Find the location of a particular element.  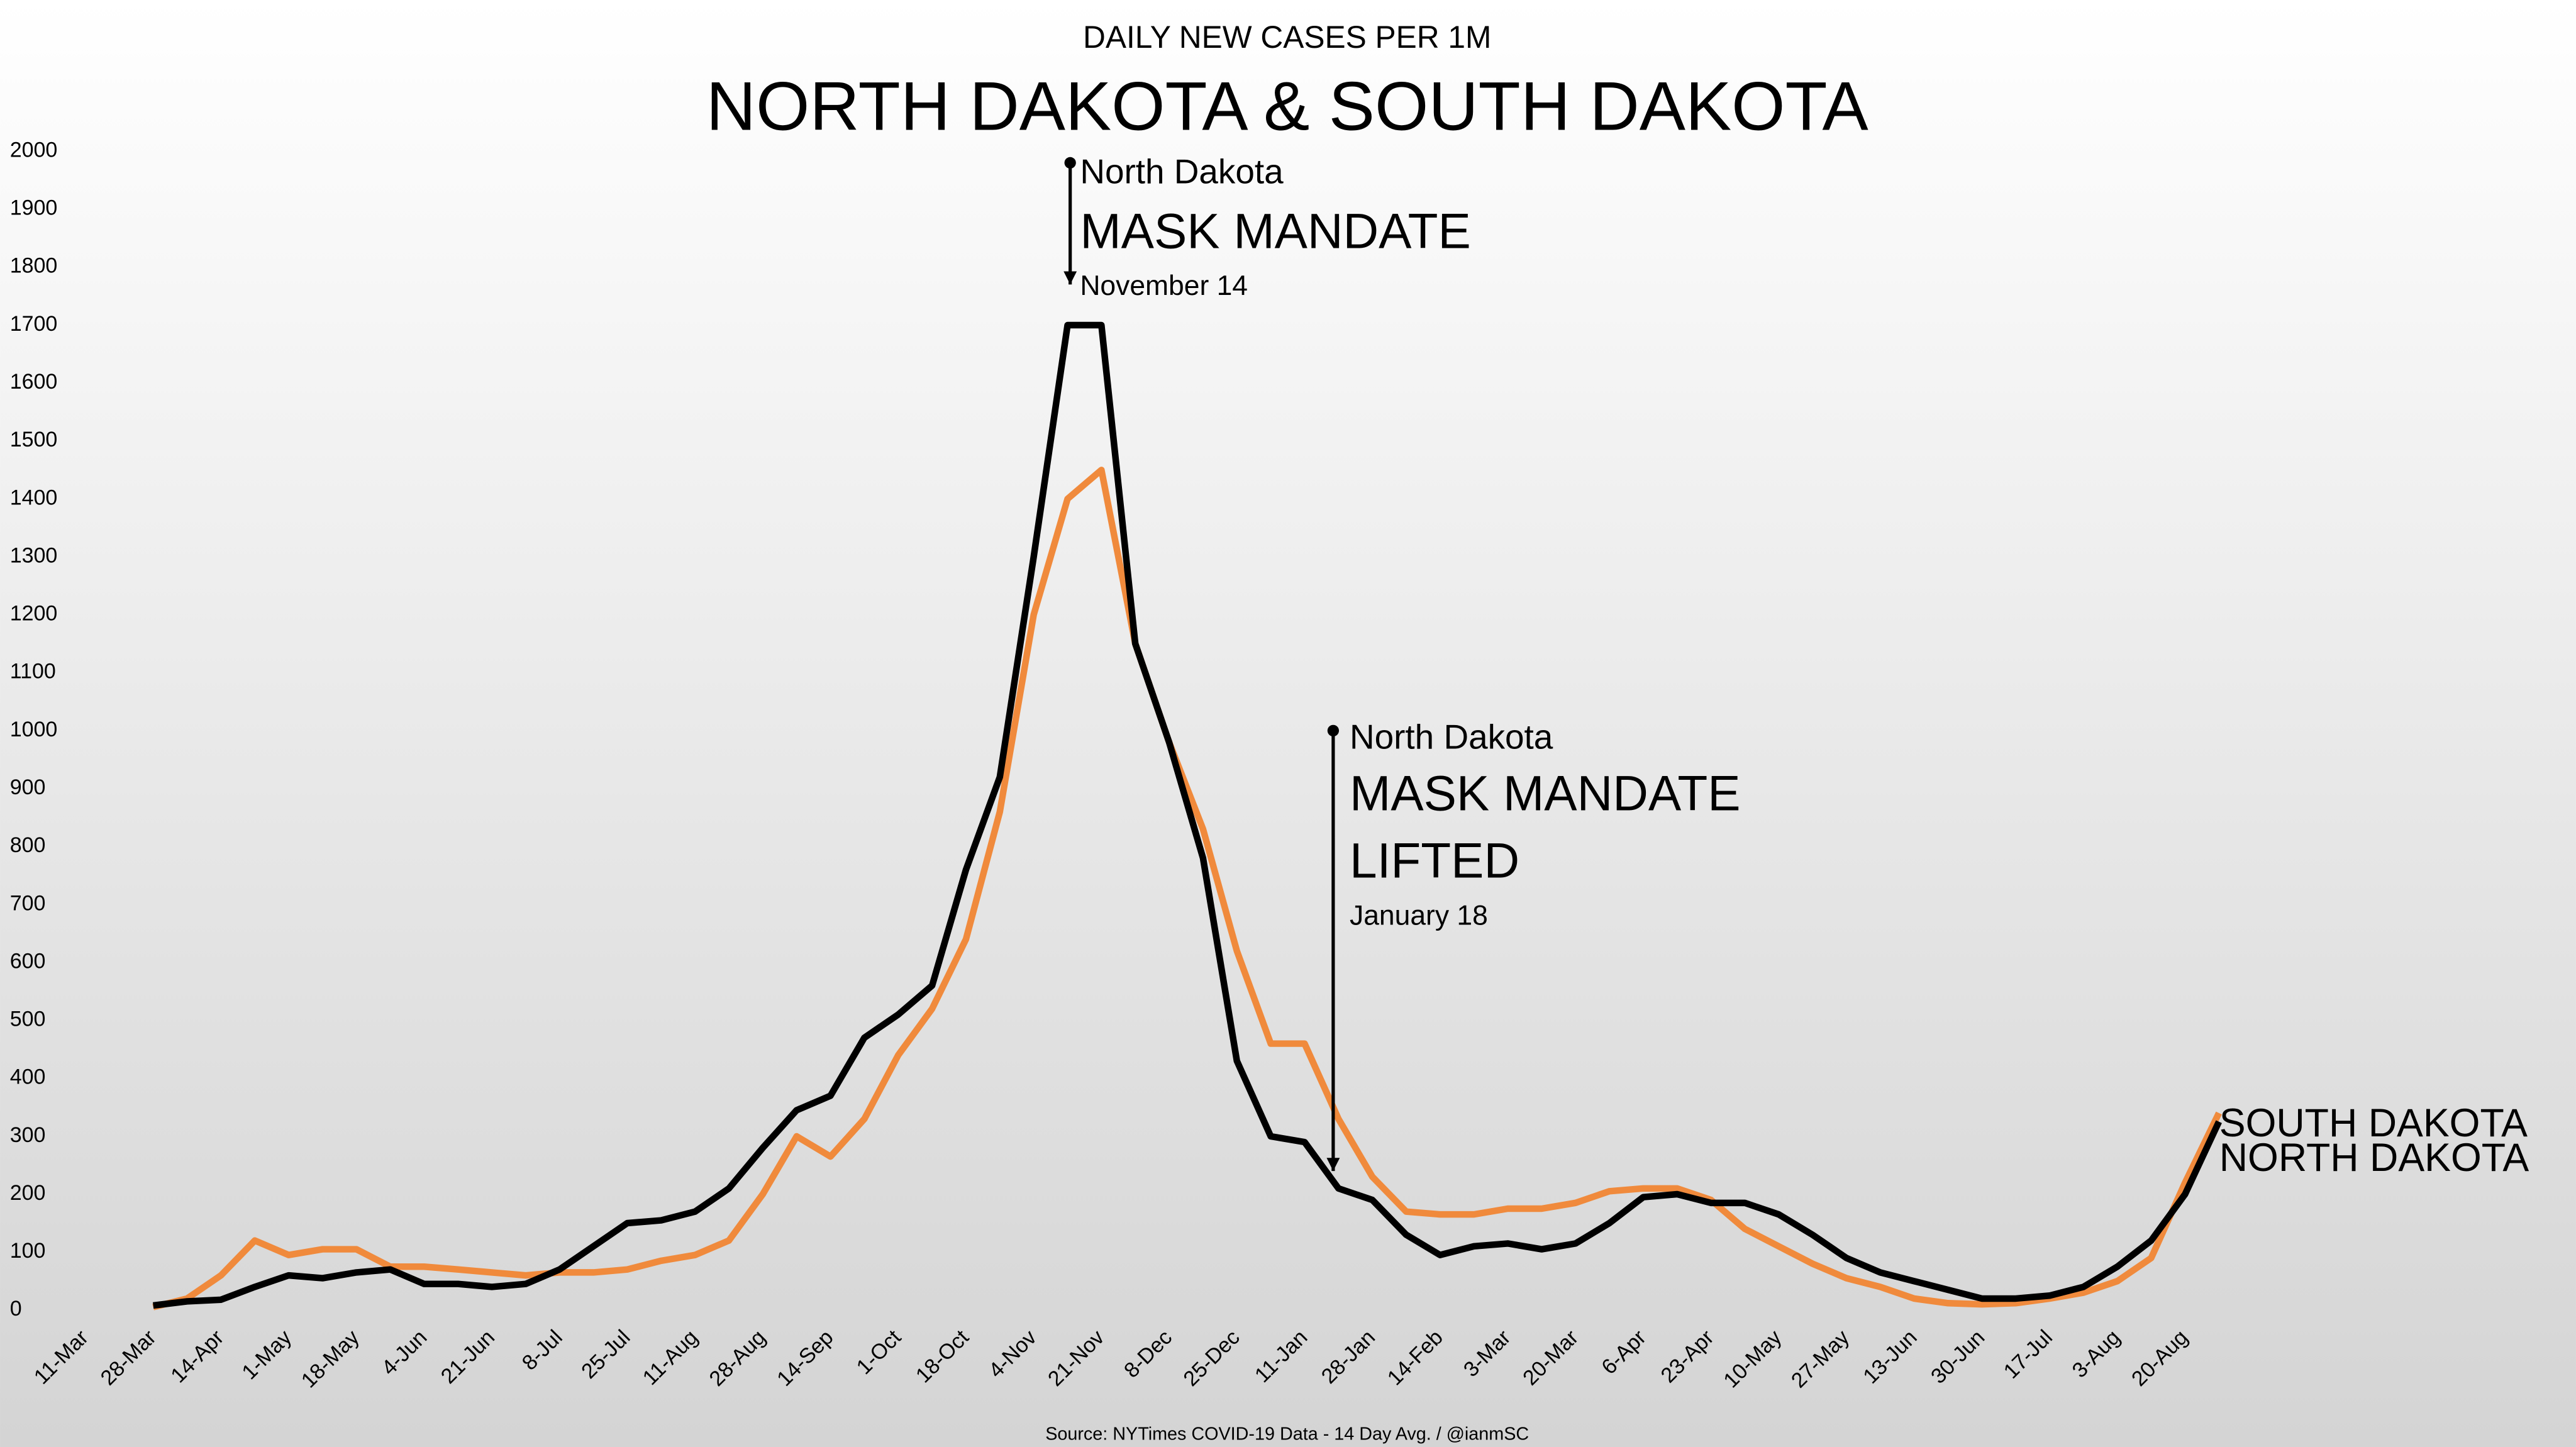

y-tick-label: 1200 is located at coordinates (34, 614).